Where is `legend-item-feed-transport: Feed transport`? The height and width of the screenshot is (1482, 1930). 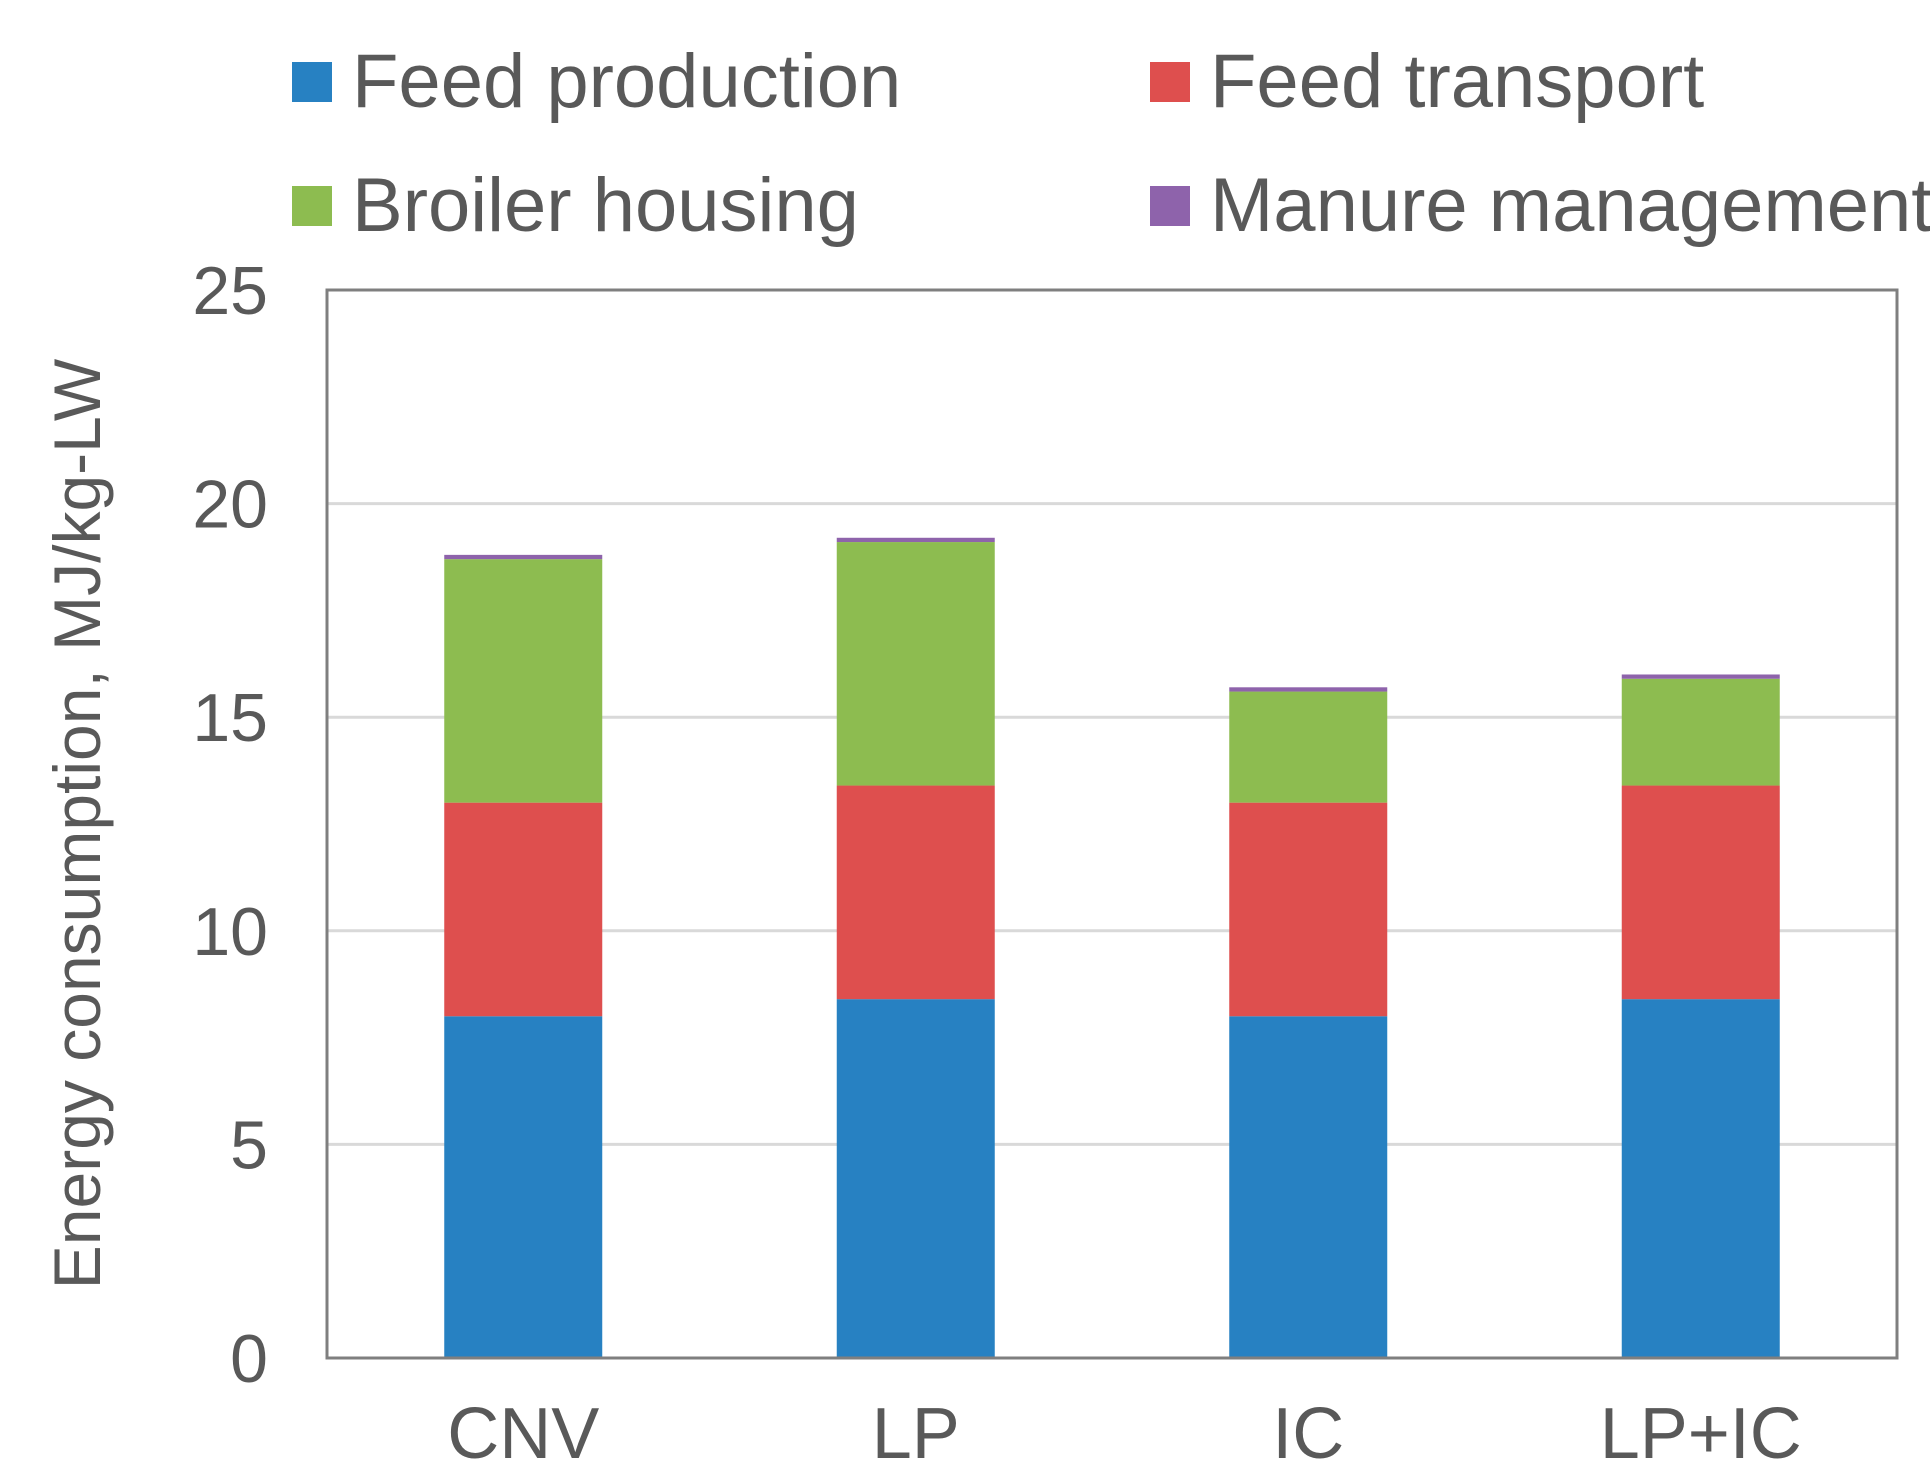 legend-item-feed-transport: Feed transport is located at coordinates (1427, 81).